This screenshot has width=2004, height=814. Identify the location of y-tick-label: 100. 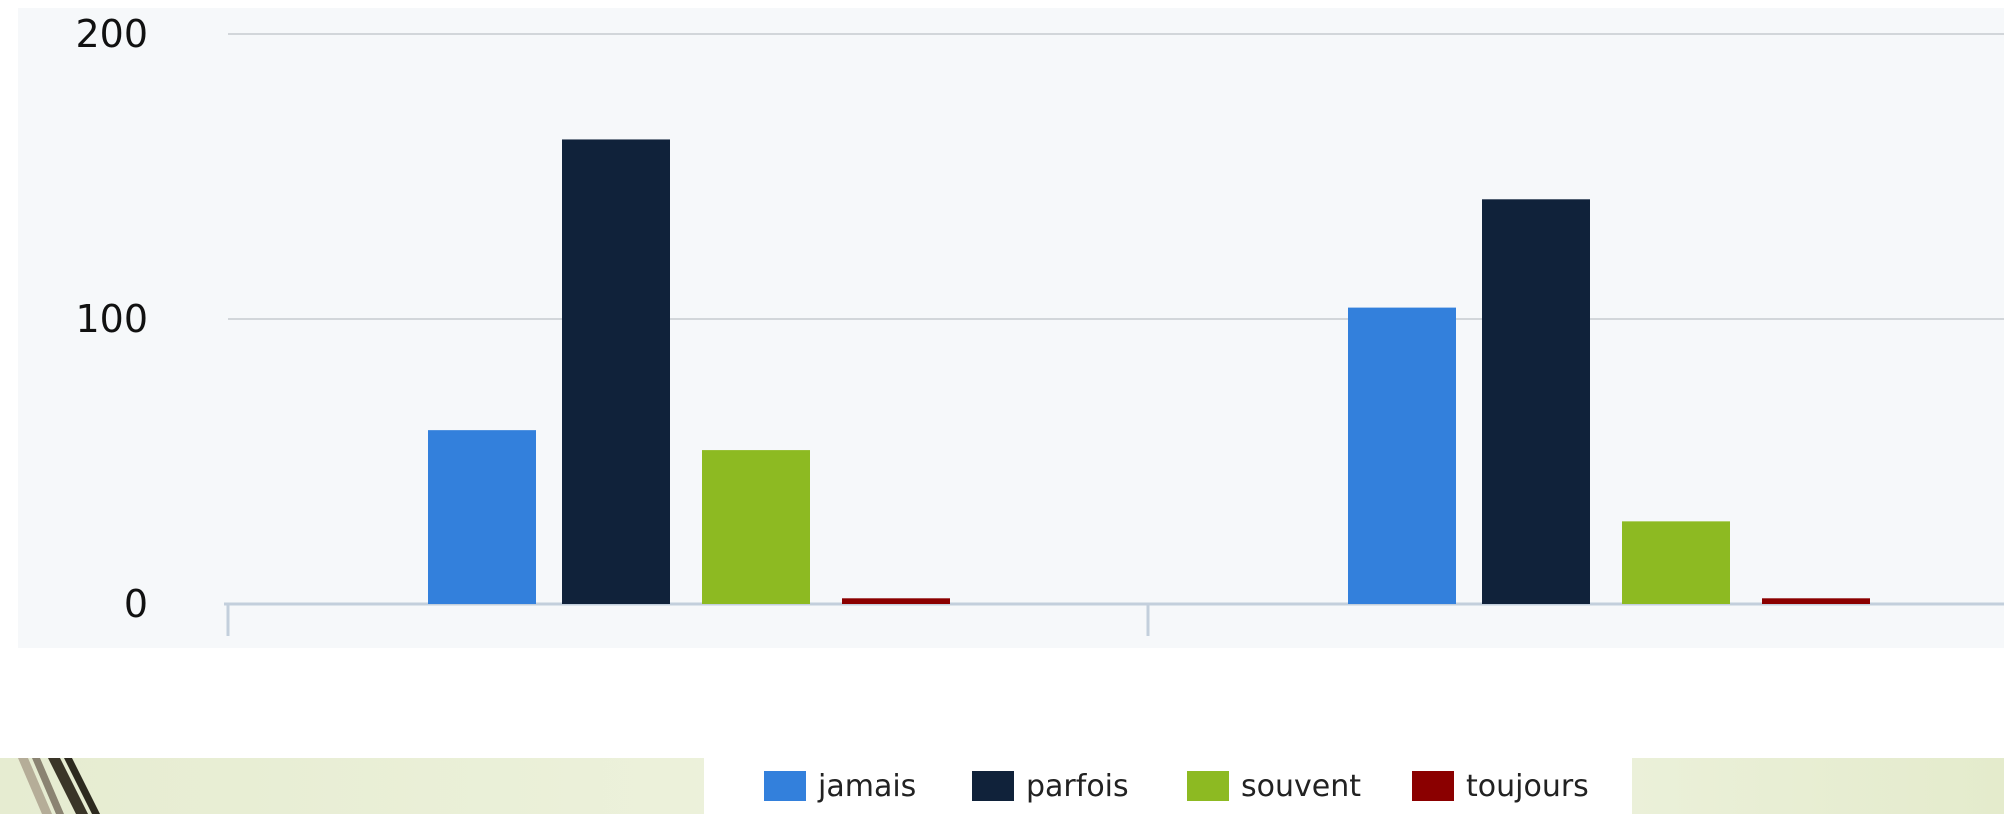
(111, 319).